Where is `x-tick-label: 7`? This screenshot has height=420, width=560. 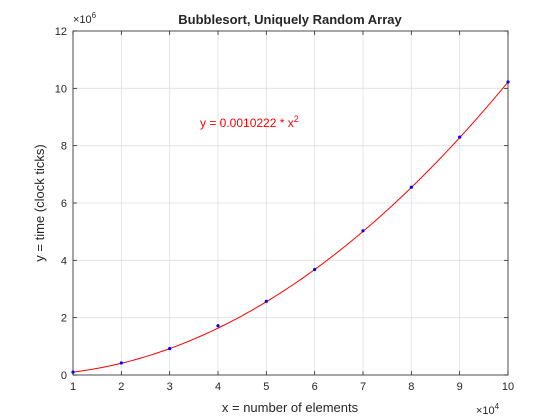
x-tick-label: 7 is located at coordinates (363, 387).